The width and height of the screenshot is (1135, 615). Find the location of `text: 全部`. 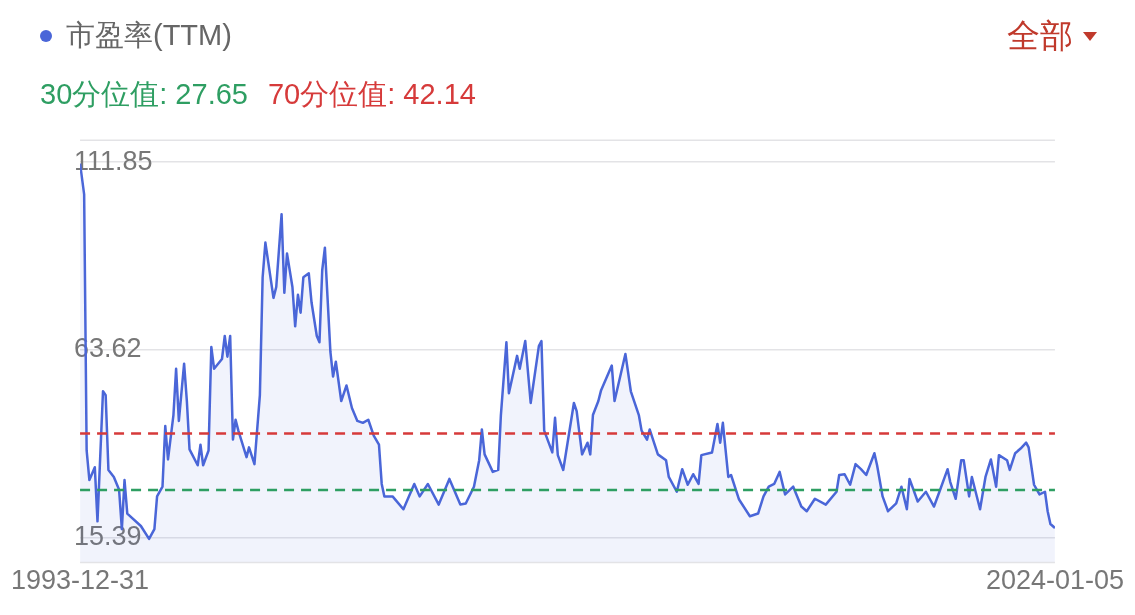

text: 全部 is located at coordinates (1040, 35).